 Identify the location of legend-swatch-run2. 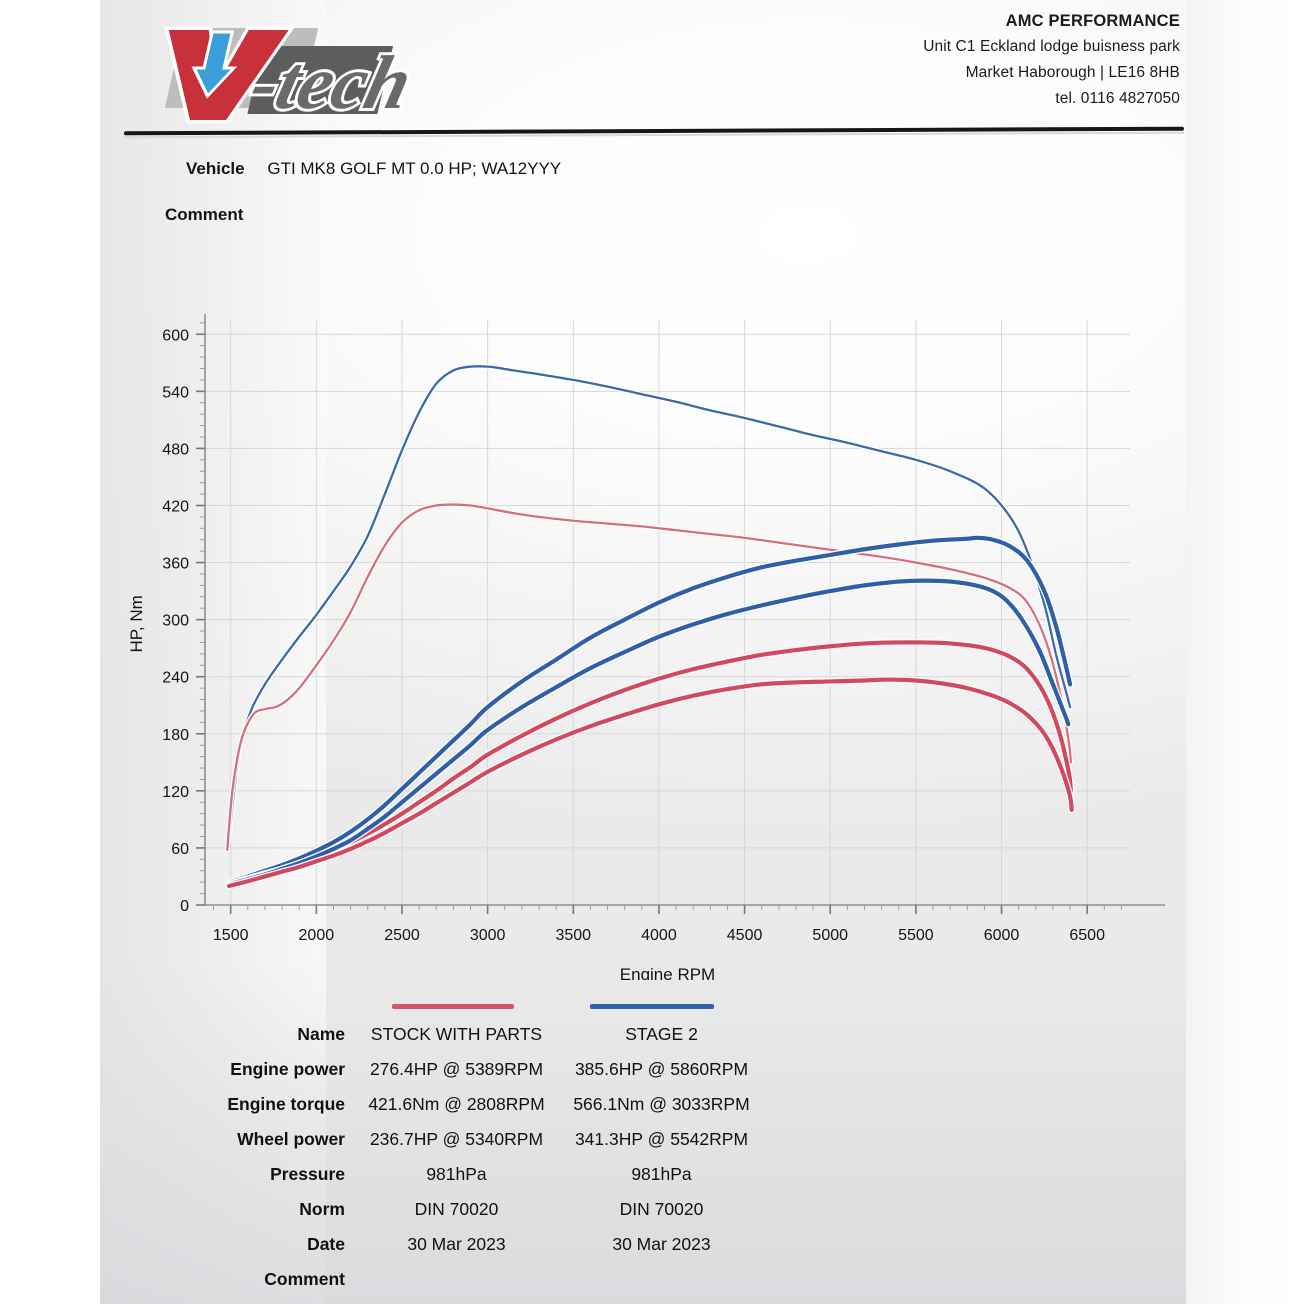
(652, 1006).